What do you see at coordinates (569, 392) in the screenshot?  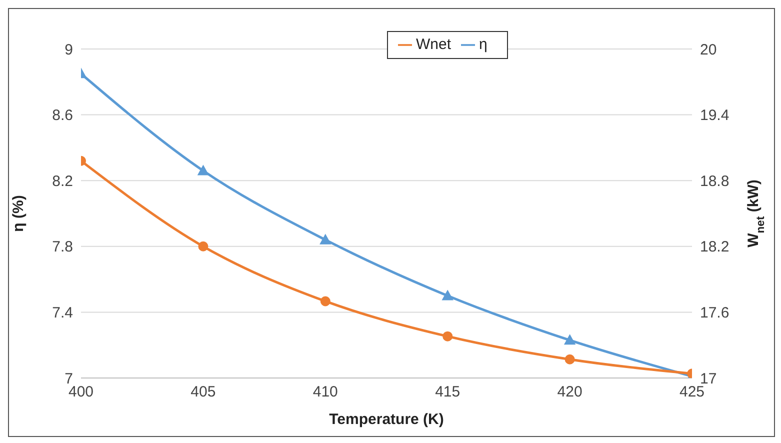 I see `x-tick-label: 420` at bounding box center [569, 392].